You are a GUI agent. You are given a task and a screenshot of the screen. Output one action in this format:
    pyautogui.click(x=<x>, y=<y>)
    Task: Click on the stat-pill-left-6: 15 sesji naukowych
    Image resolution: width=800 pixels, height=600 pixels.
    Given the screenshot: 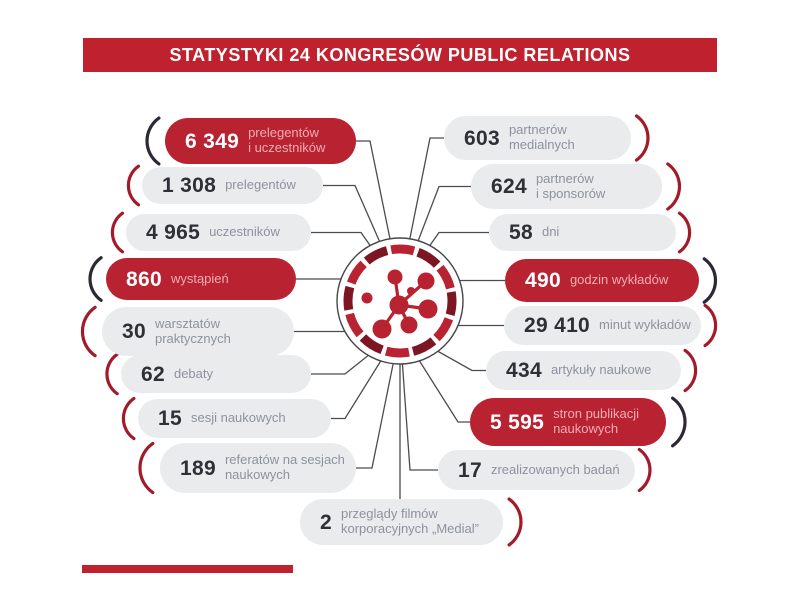 What is the action you would take?
    pyautogui.click(x=234, y=418)
    